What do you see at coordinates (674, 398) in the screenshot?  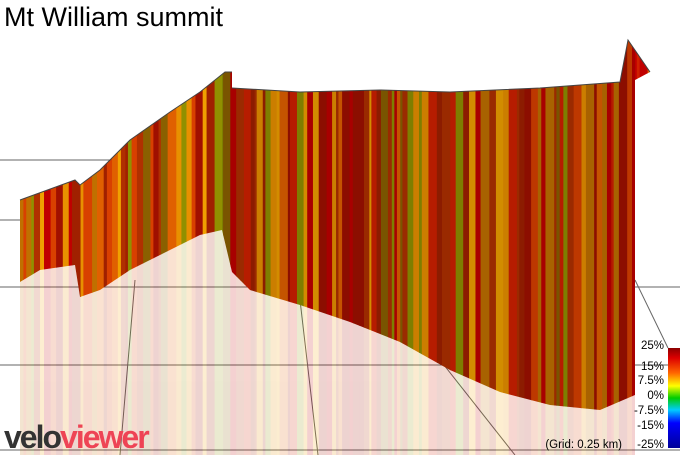 I see `gradient-color-scale` at bounding box center [674, 398].